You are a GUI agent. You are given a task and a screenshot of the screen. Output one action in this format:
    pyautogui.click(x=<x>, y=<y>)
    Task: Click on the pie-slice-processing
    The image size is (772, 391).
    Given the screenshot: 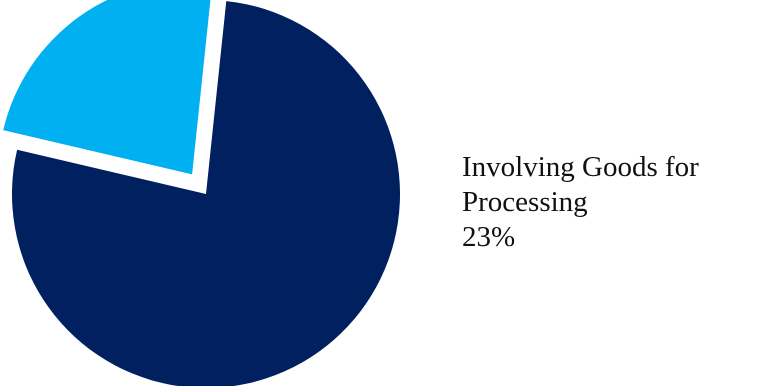 What is the action you would take?
    pyautogui.click(x=107, y=87)
    